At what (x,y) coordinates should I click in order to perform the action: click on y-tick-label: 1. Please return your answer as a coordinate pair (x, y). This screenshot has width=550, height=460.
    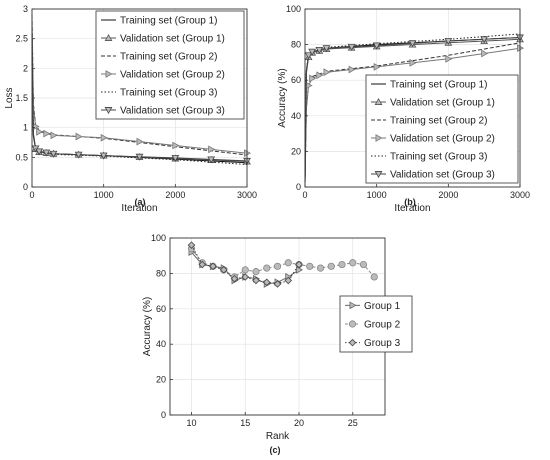
    Looking at the image, I should click on (25, 128).